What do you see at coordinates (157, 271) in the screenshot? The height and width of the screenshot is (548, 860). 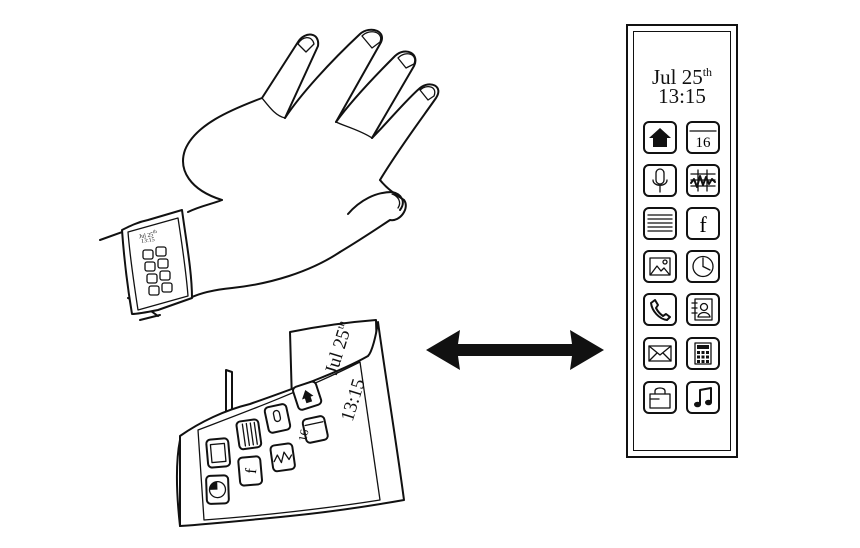 I see `wrist-icon-grid` at bounding box center [157, 271].